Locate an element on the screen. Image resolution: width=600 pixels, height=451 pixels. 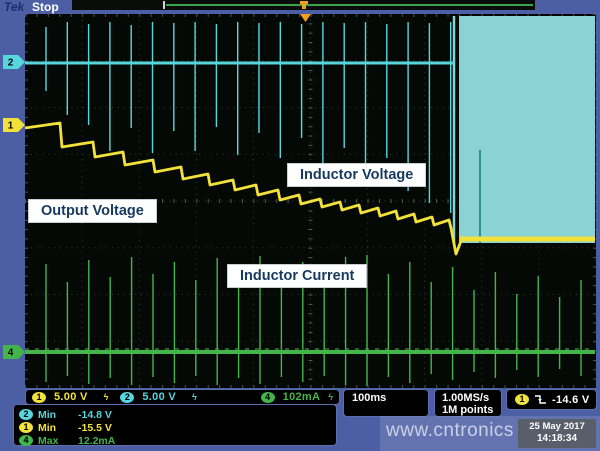
record-view-bracket is located at coordinates (164, 5).